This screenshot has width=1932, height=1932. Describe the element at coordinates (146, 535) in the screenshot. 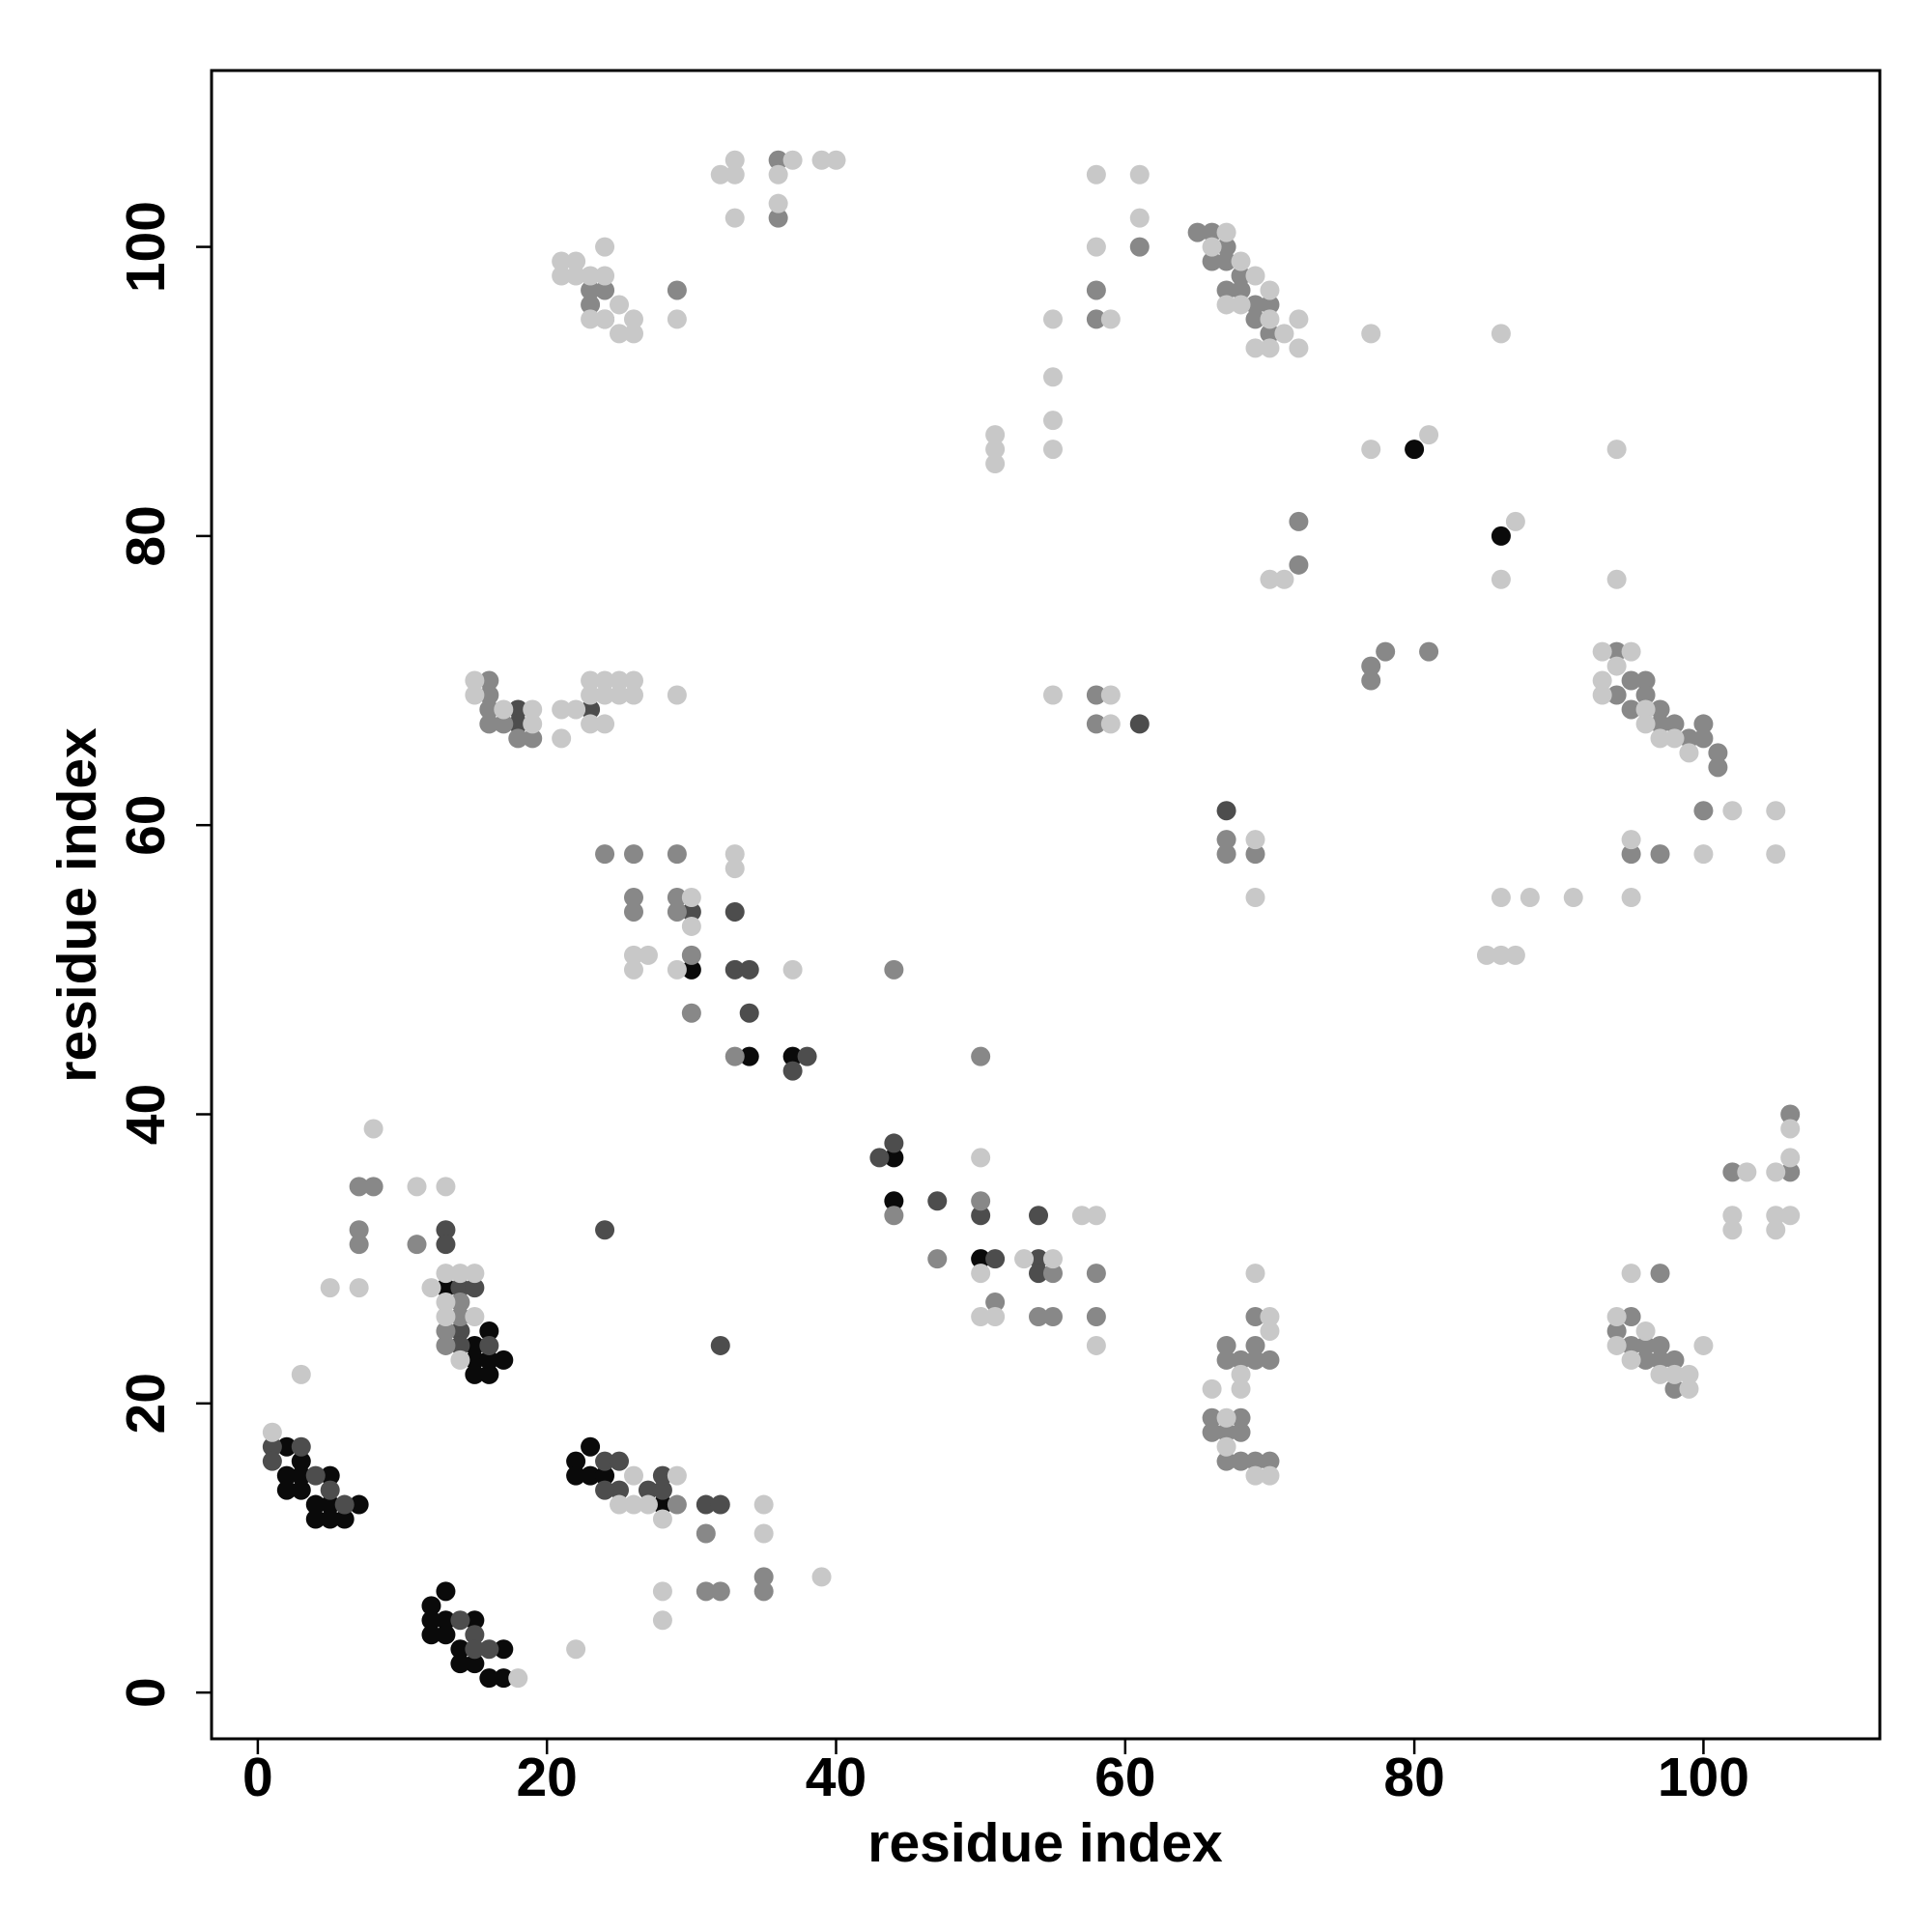

I see `y-tick-label: 80` at that location.